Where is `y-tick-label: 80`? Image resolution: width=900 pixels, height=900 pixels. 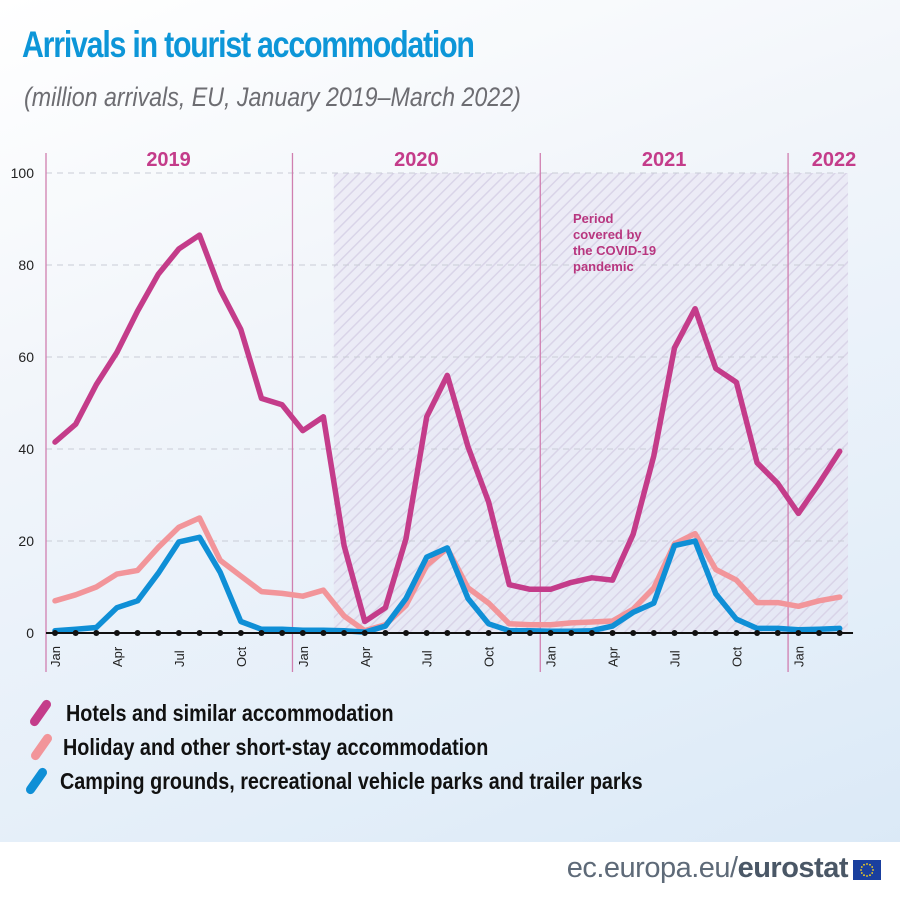
y-tick-label: 80 is located at coordinates (26, 265).